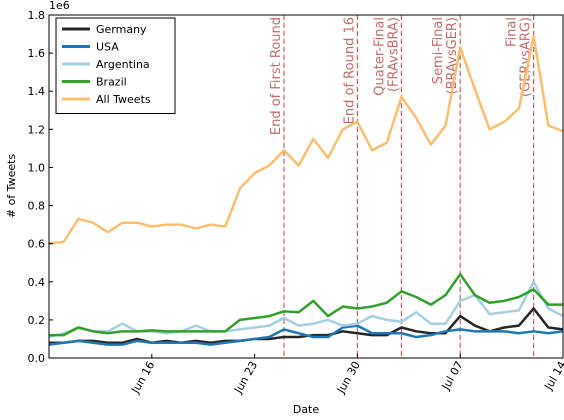 This screenshot has height=420, width=564. I want to click on y-tick-label: 1.6, so click(37, 53).